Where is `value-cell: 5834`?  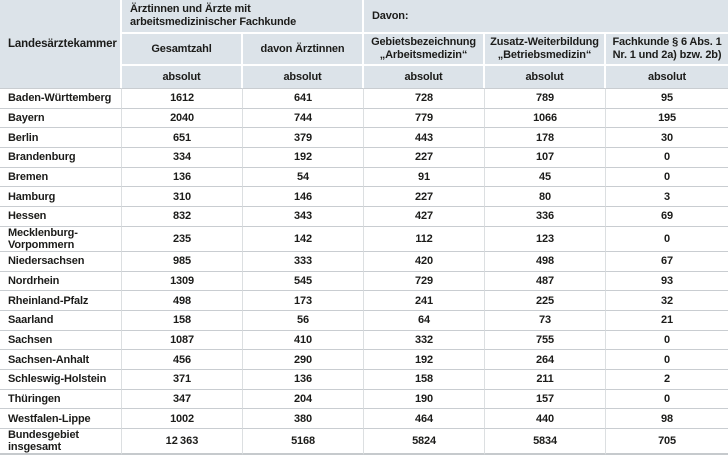
value-cell: 5834 is located at coordinates (545, 441).